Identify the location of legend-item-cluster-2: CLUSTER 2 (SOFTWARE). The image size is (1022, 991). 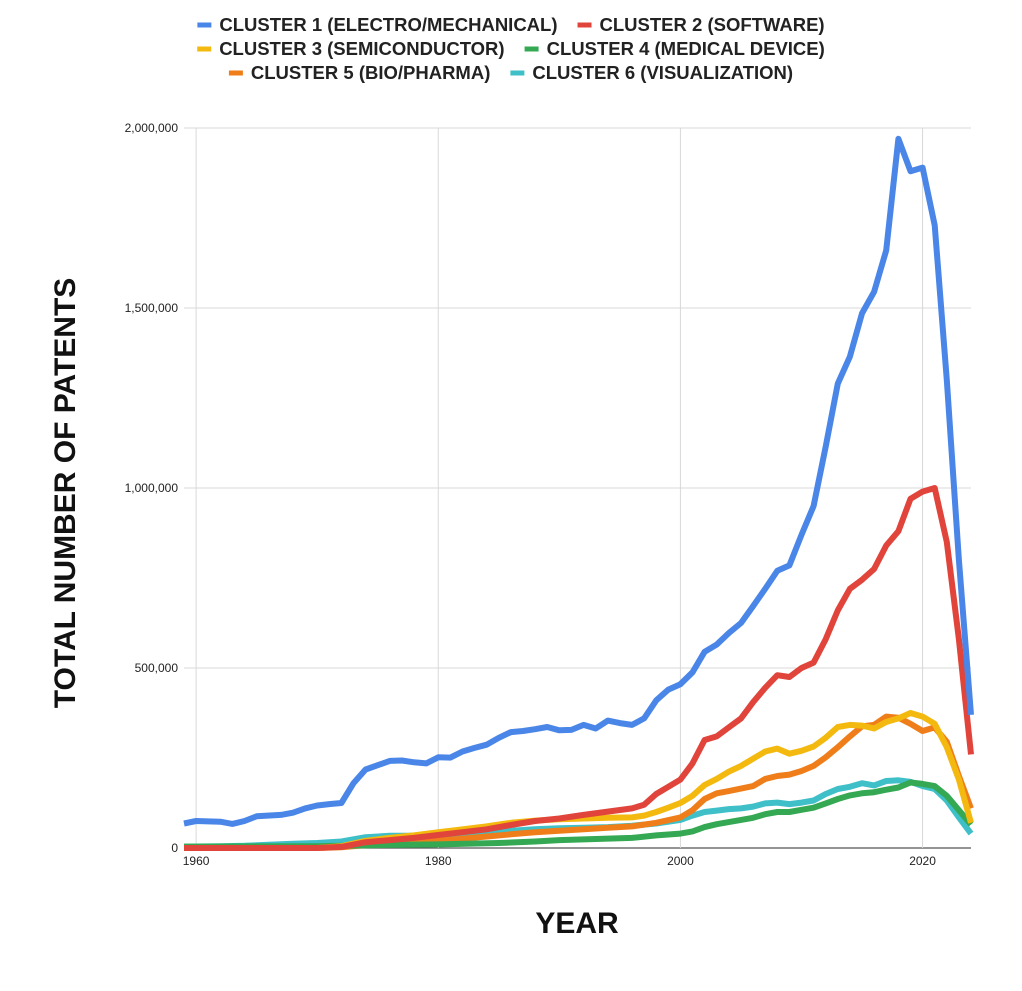
(701, 24).